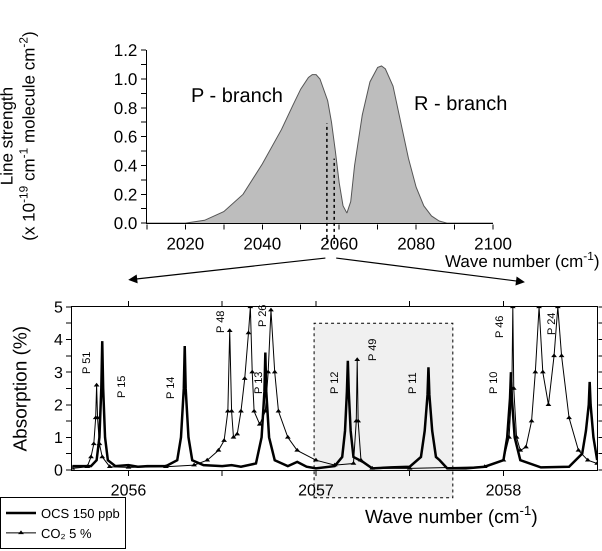 The height and width of the screenshot is (551, 602). I want to click on x-tick-label: 2020, so click(185, 244).